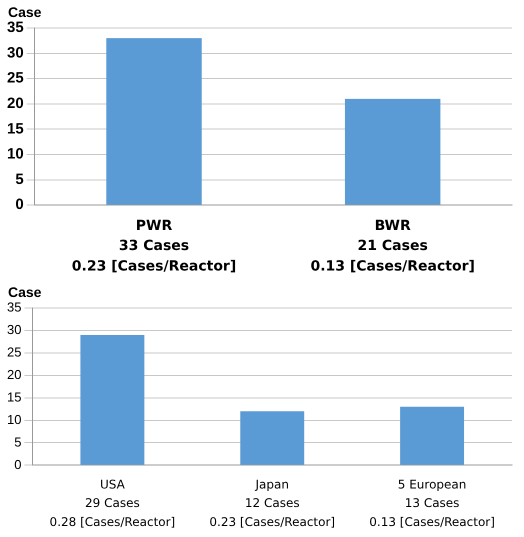 Image resolution: width=524 pixels, height=537 pixels. What do you see at coordinates (154, 246) in the screenshot?
I see `x-tick-label: PWR 33 Cases 0.23 [Cases/Reactor]` at bounding box center [154, 246].